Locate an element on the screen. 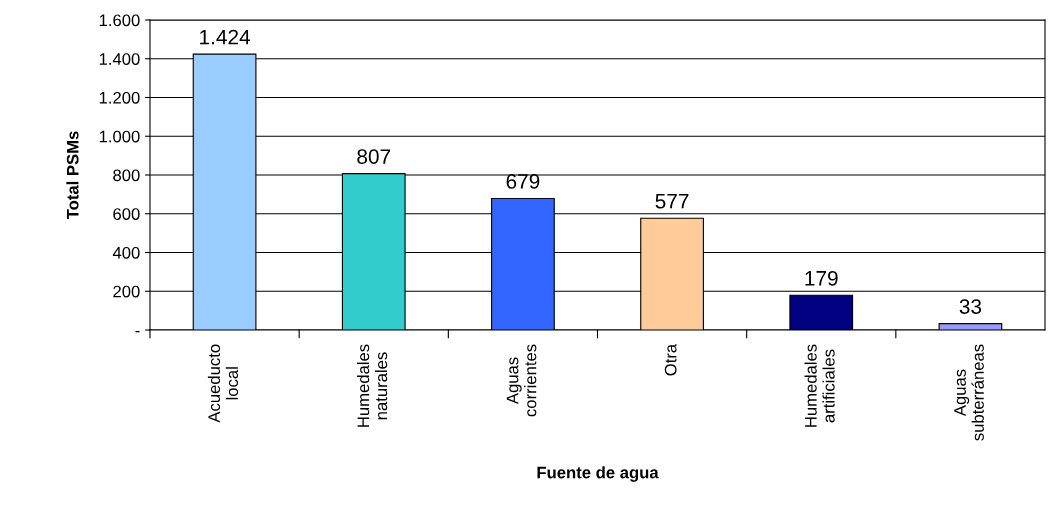 This screenshot has width=1064, height=510. y-tick-label: 1.600 is located at coordinates (119, 20).